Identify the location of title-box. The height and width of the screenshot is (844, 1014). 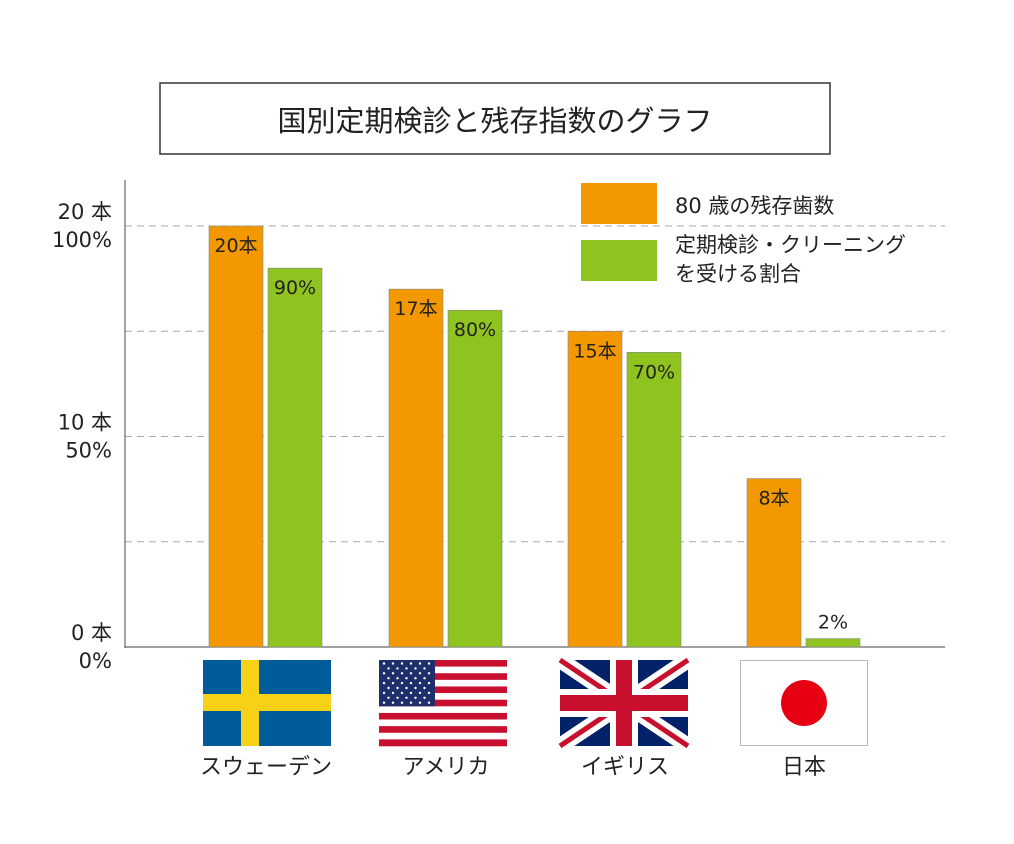
(495, 118).